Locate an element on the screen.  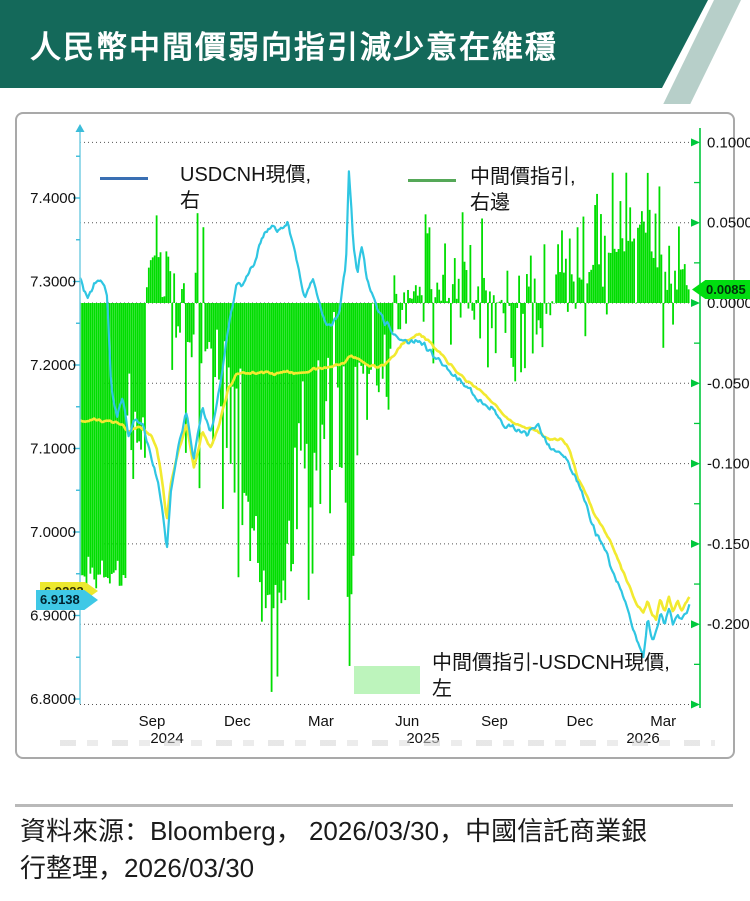
svg-text: 7.2000 is located at coordinates (53, 365).